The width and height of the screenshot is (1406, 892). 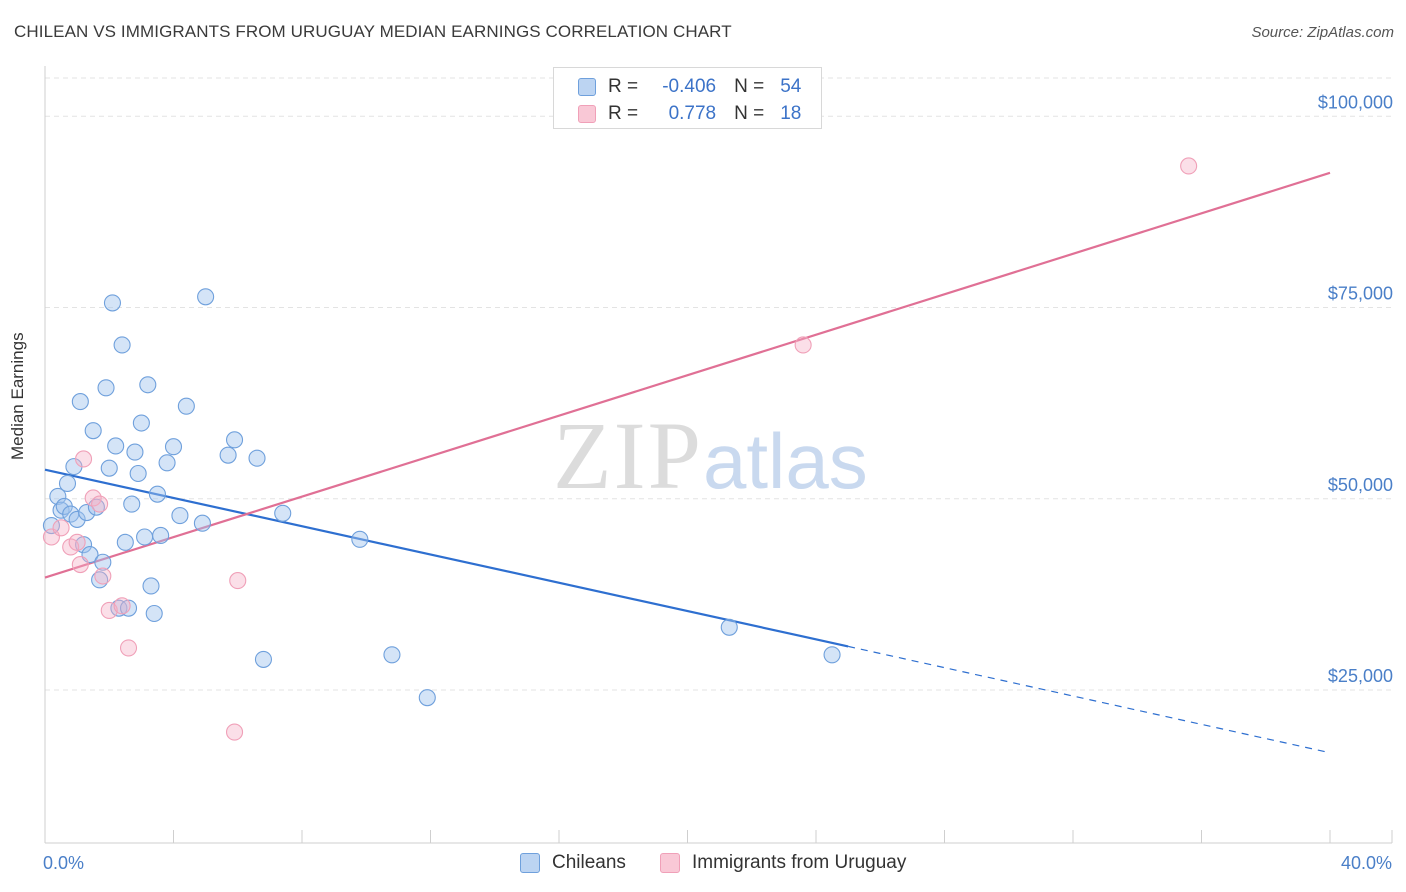 I want to click on legend-swatch-pink, so click(x=587, y=114).